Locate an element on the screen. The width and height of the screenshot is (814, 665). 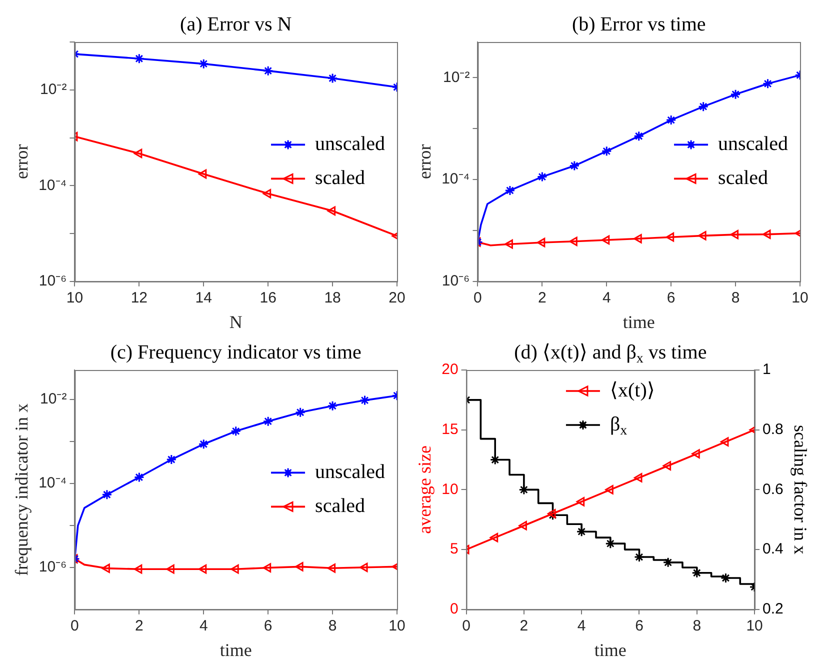
y2-tick-label: 0.8 is located at coordinates (773, 429).